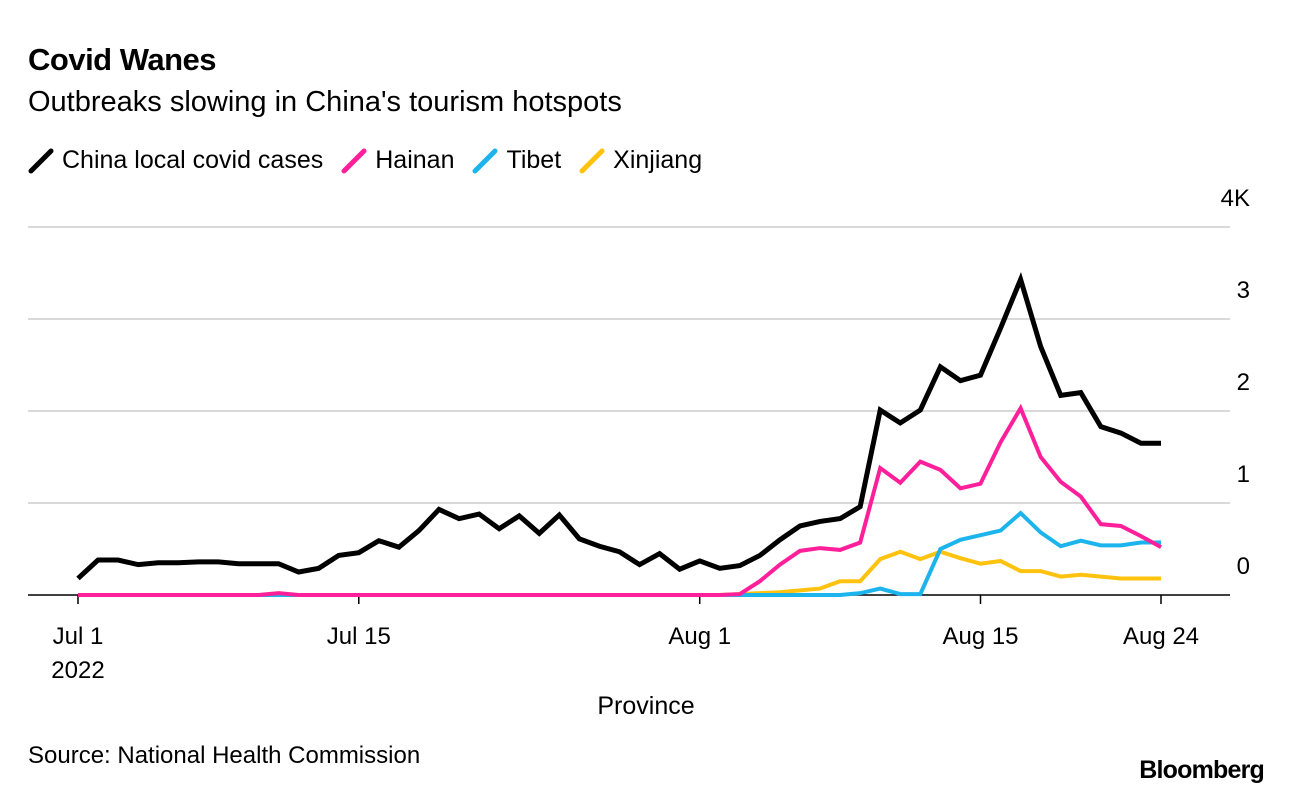 The width and height of the screenshot is (1292, 796). I want to click on y-tick-label: 2, so click(1243, 382).